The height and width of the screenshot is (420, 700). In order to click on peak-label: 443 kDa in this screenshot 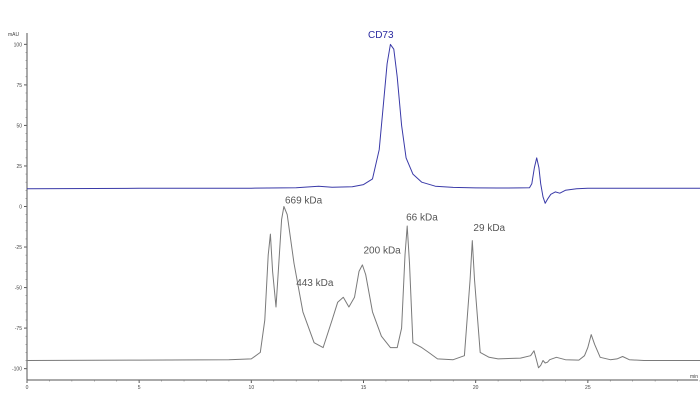, I will do `click(315, 283)`.